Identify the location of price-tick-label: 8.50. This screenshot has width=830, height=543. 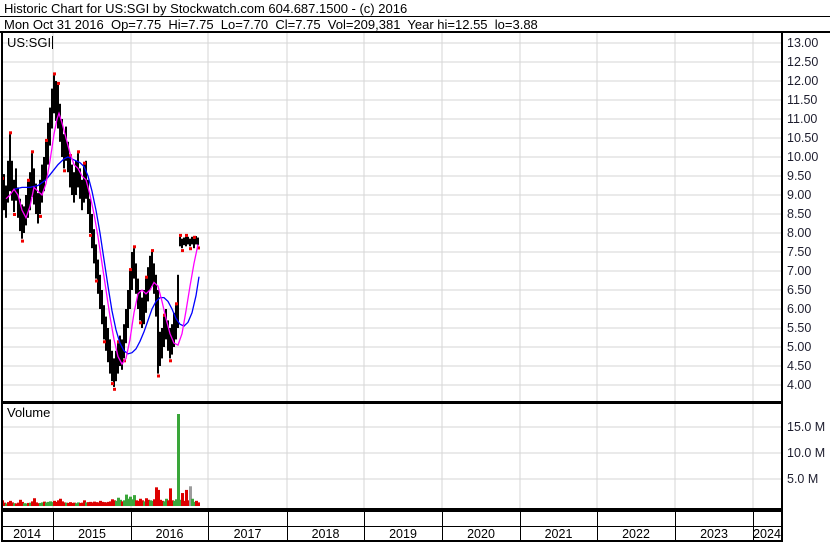
(799, 214).